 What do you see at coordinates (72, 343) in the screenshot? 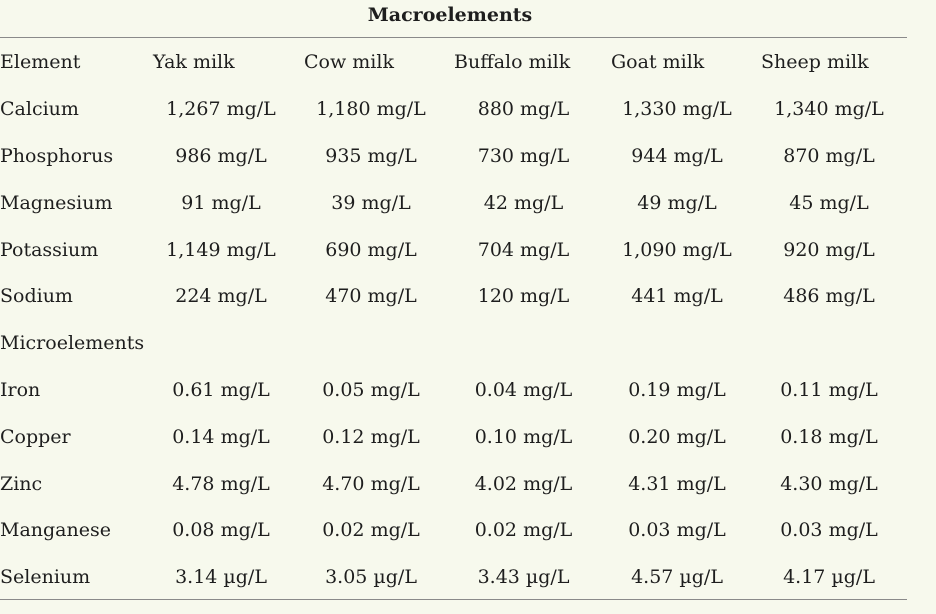
I see `microelements-label: Microelements` at bounding box center [72, 343].